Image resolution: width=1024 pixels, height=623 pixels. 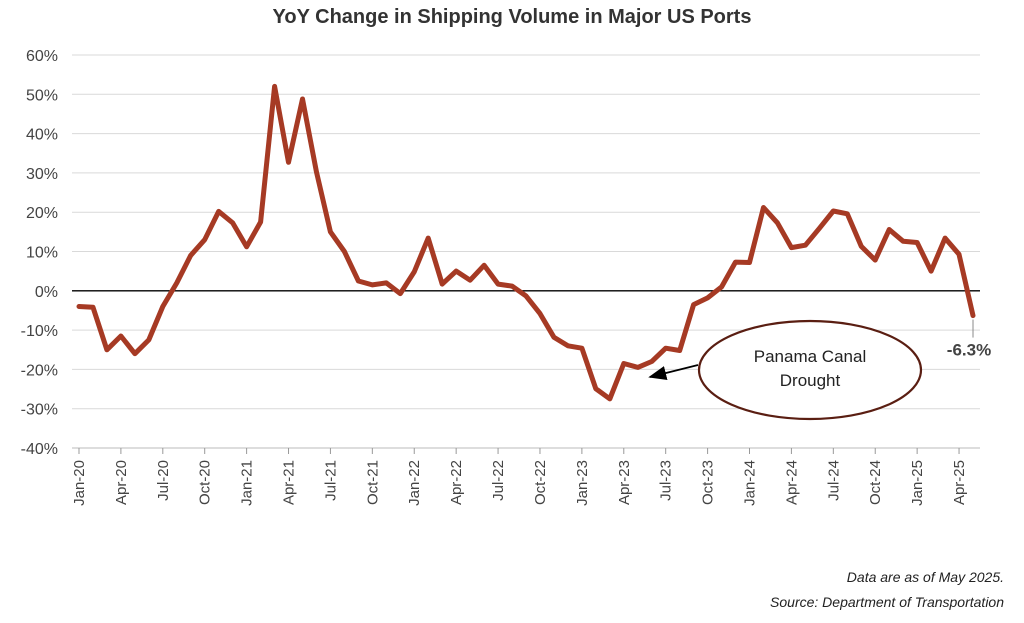 What do you see at coordinates (330, 480) in the screenshot?
I see `x-tick-label: Jul-21` at bounding box center [330, 480].